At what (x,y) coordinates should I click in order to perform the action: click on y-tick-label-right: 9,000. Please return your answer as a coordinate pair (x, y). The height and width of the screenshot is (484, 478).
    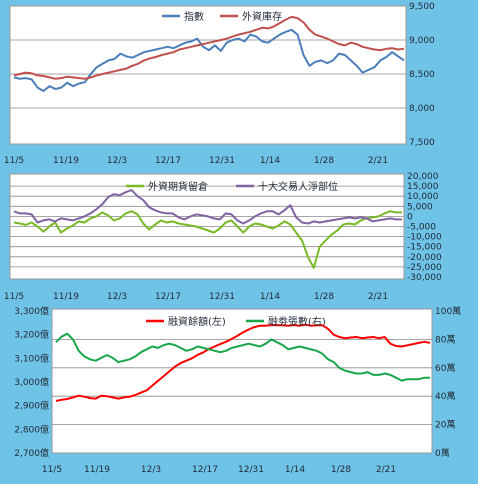
    Looking at the image, I should click on (422, 41).